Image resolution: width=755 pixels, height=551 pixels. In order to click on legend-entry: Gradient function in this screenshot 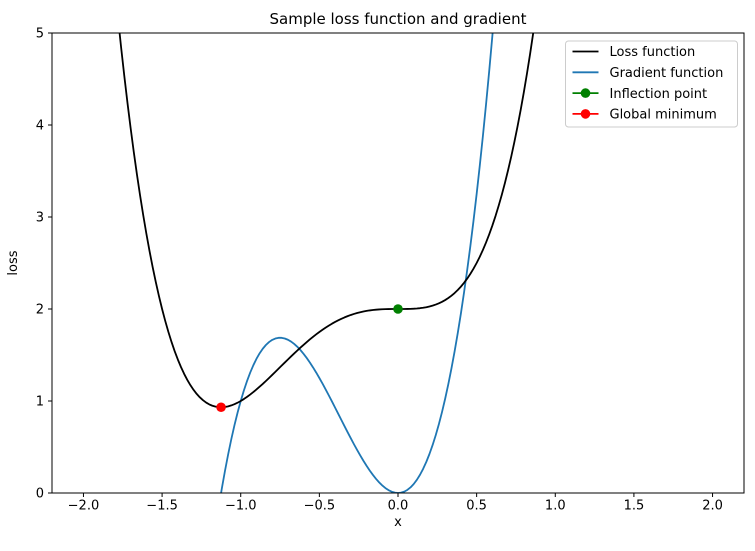, I will do `click(648, 73)`.